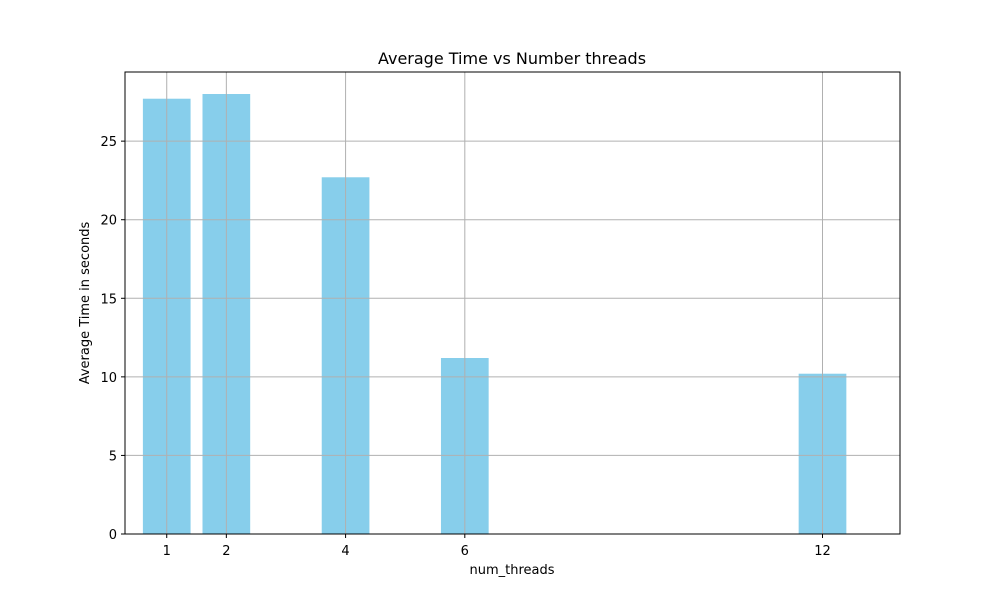 The width and height of the screenshot is (1000, 600). I want to click on chart-title: Average Time vs Number threads, so click(512, 58).